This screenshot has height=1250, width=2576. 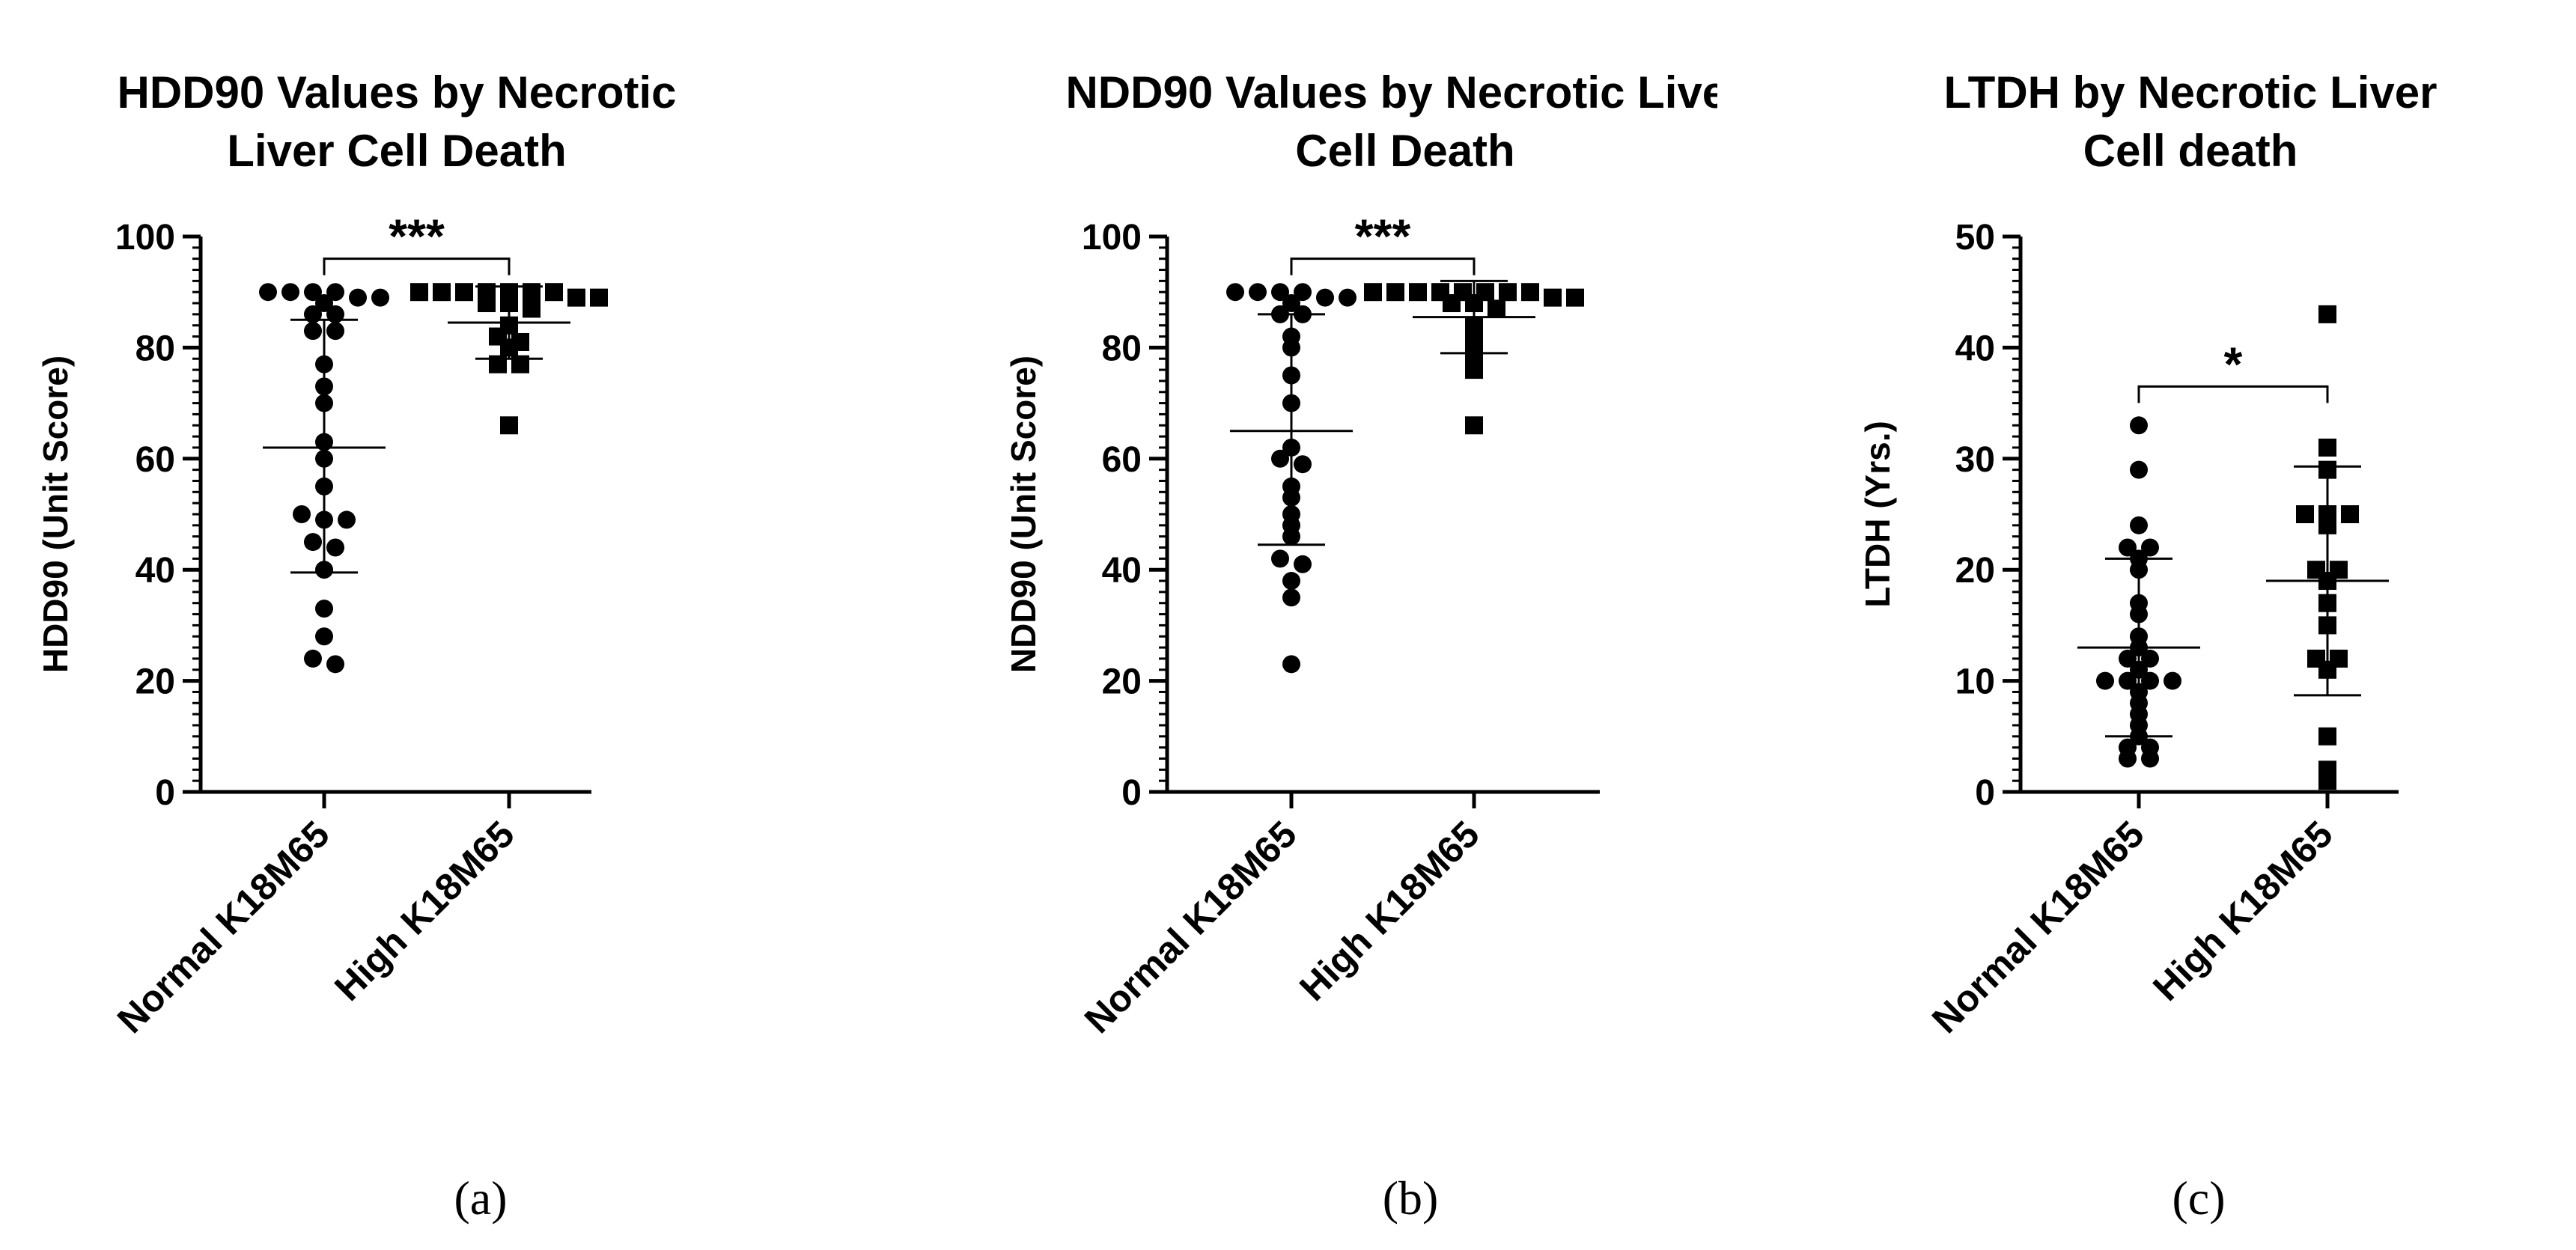 What do you see at coordinates (1975, 460) in the screenshot?
I see `y-tick-label: 30` at bounding box center [1975, 460].